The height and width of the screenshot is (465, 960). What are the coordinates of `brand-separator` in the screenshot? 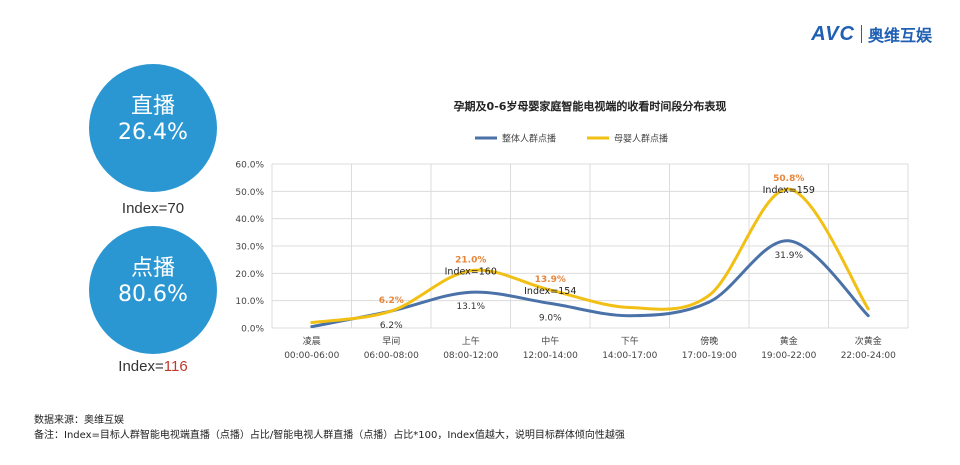 It's located at (861, 34).